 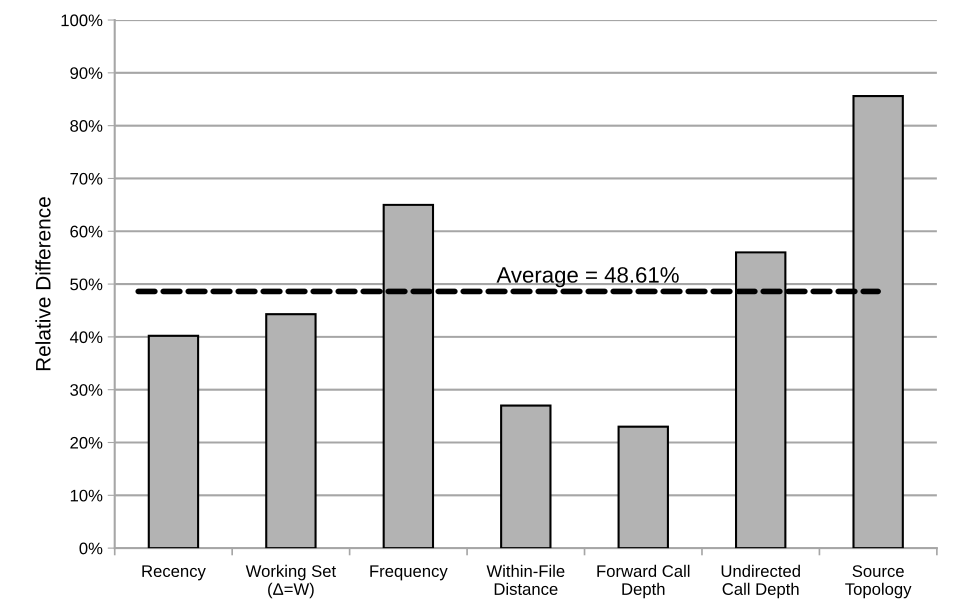 I want to click on y-tick-label: 70%, so click(x=86, y=178).